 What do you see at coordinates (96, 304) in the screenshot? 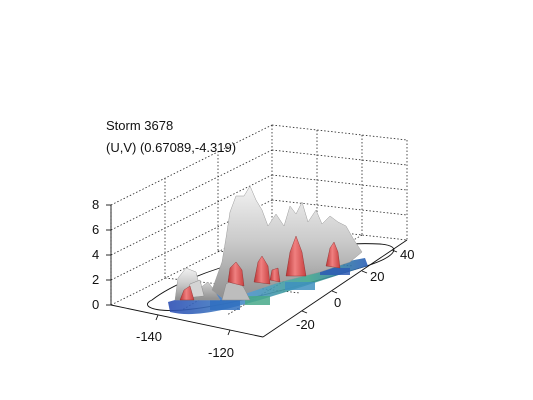
I see `z-tick-label: 0` at bounding box center [96, 304].